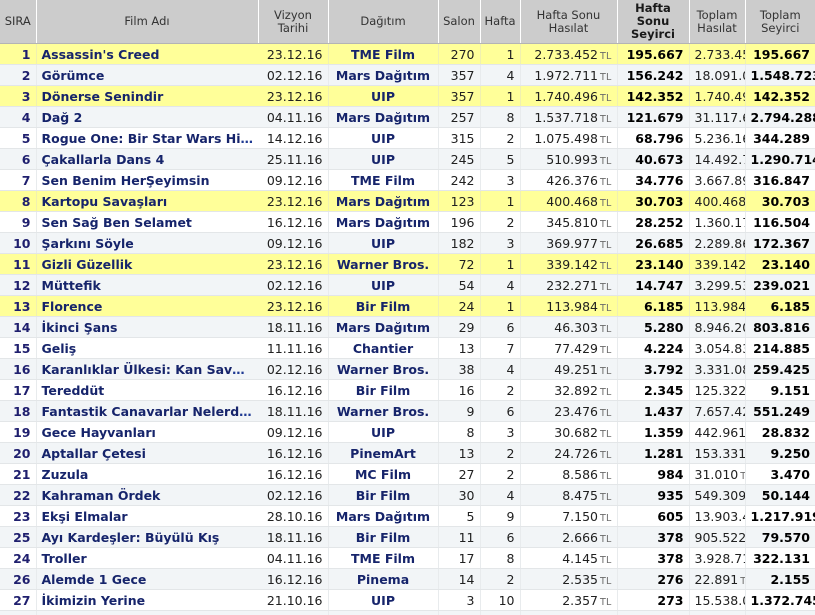 The image size is (815, 615). Describe the element at coordinates (147, 327) in the screenshot. I see `cell-film: İkinci Şans` at that location.